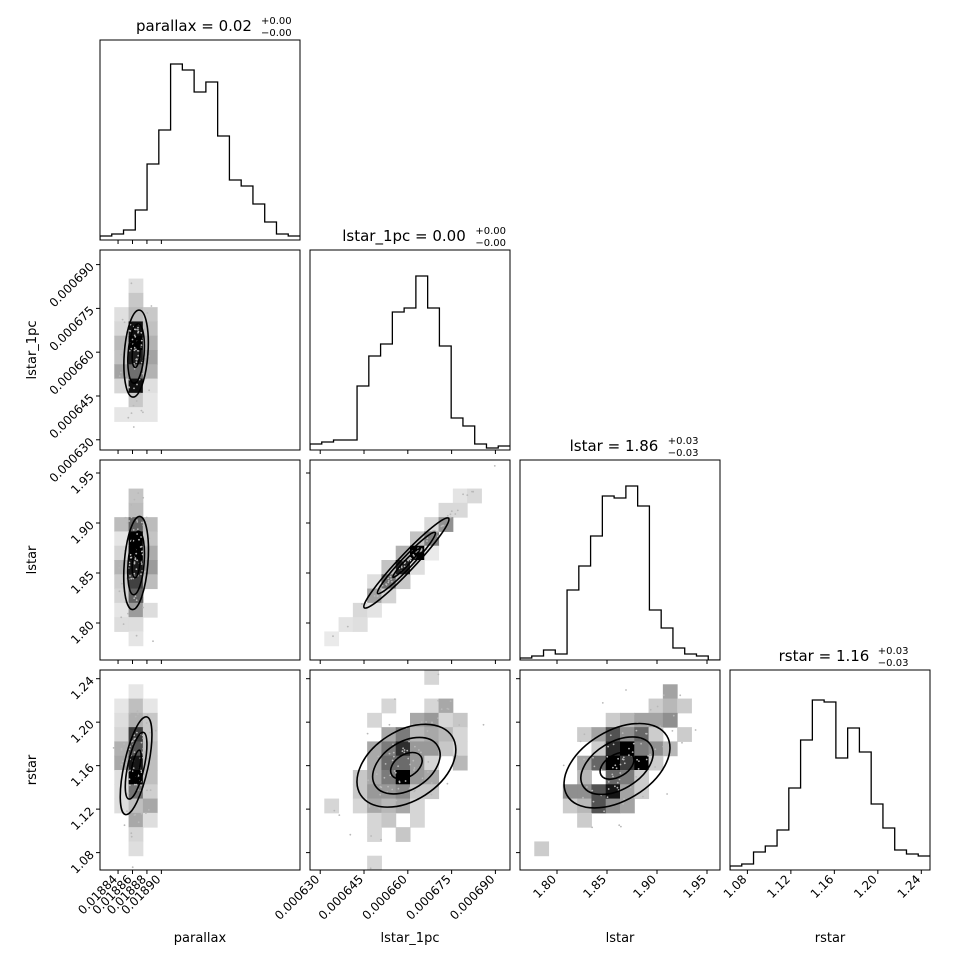 Image resolution: width=970 pixels, height=970 pixels. Describe the element at coordinates (865, 886) in the screenshot. I see `x-tick-label: 1.20` at that location.